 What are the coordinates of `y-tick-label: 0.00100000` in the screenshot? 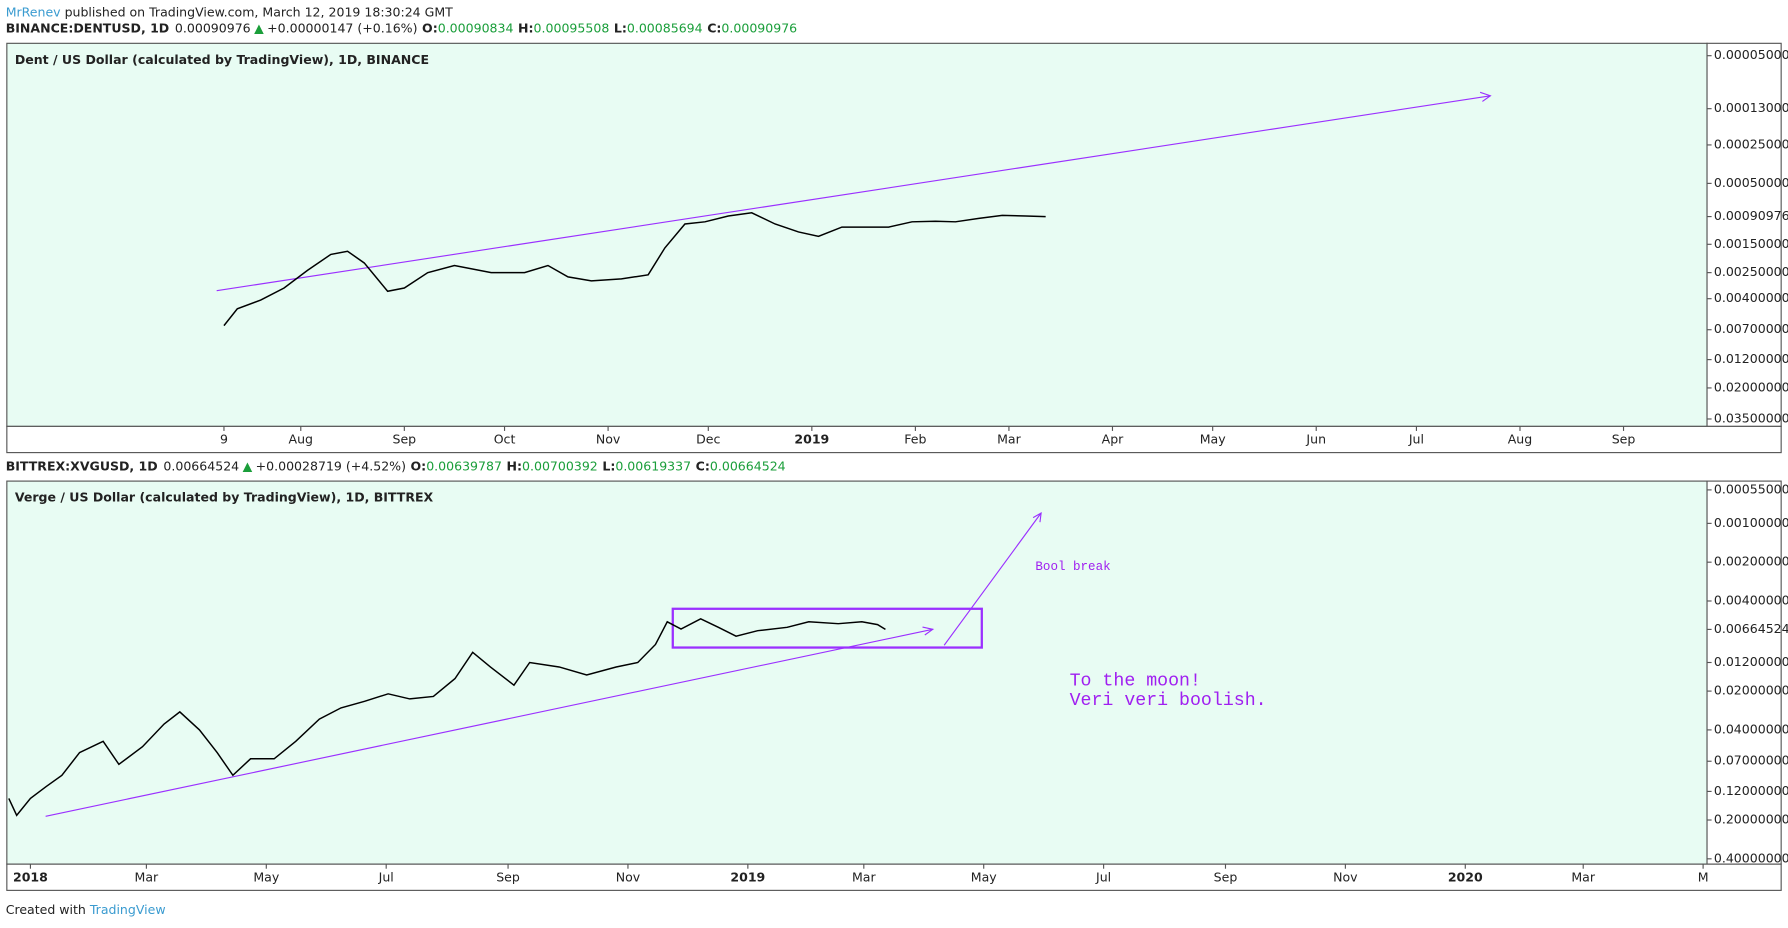 It's located at (1751, 522).